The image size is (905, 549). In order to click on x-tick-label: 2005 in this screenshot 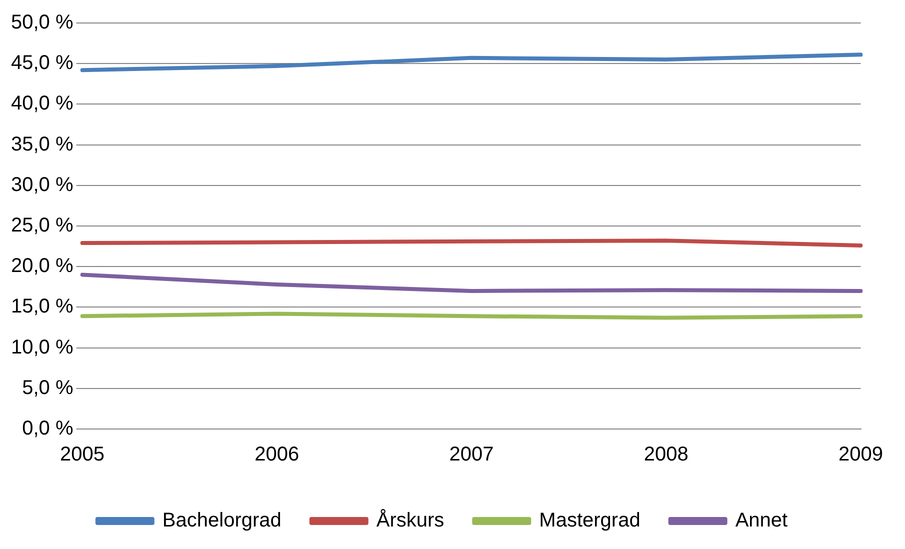, I will do `click(82, 455)`.